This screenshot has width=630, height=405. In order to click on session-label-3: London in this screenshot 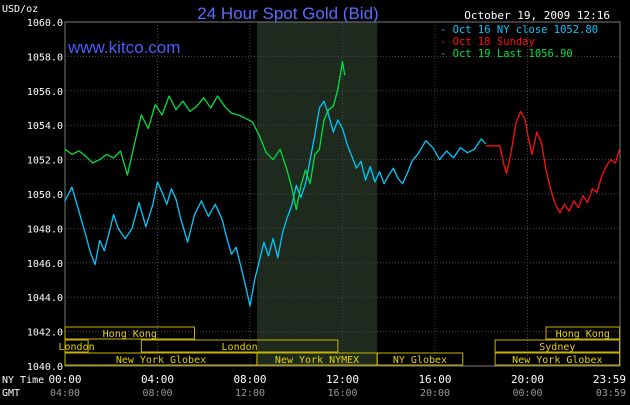, I will do `click(240, 347)`.